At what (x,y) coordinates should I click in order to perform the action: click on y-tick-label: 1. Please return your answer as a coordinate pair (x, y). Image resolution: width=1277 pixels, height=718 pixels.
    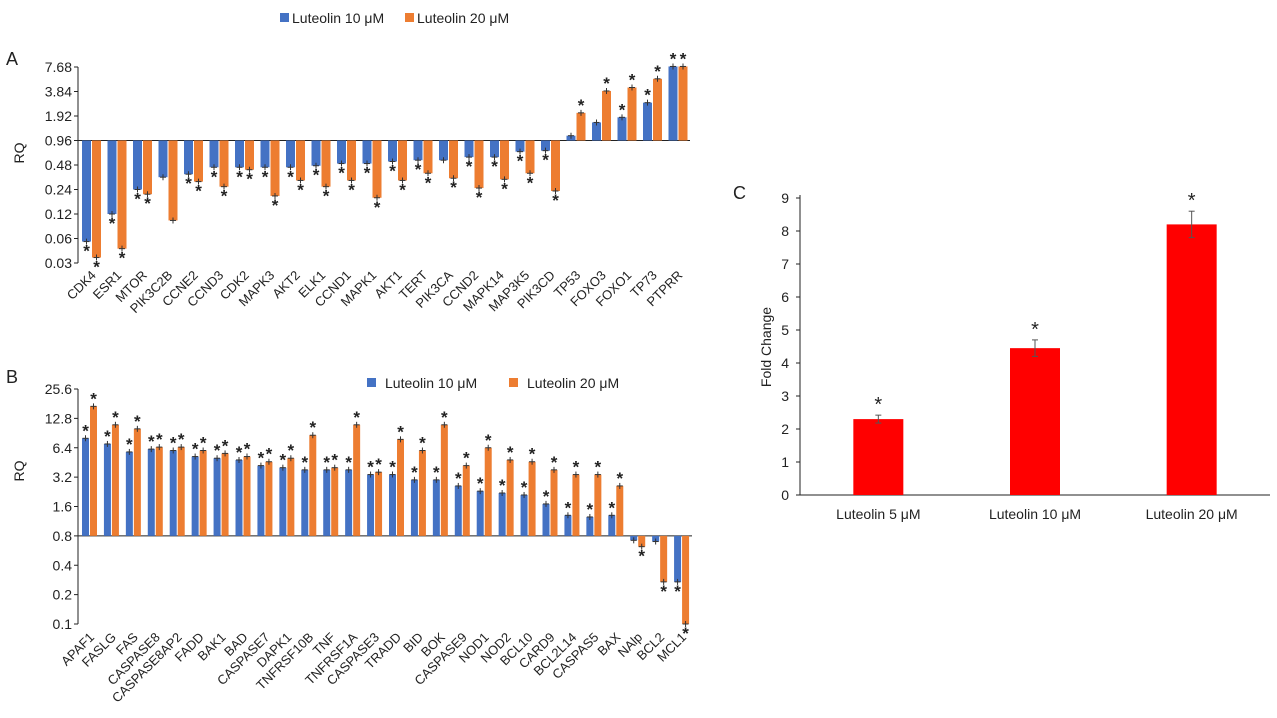
    Looking at the image, I should click on (785, 462).